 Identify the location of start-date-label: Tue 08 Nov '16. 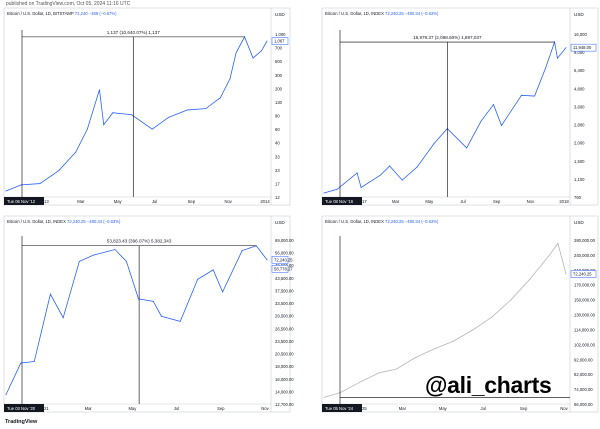
(339, 201).